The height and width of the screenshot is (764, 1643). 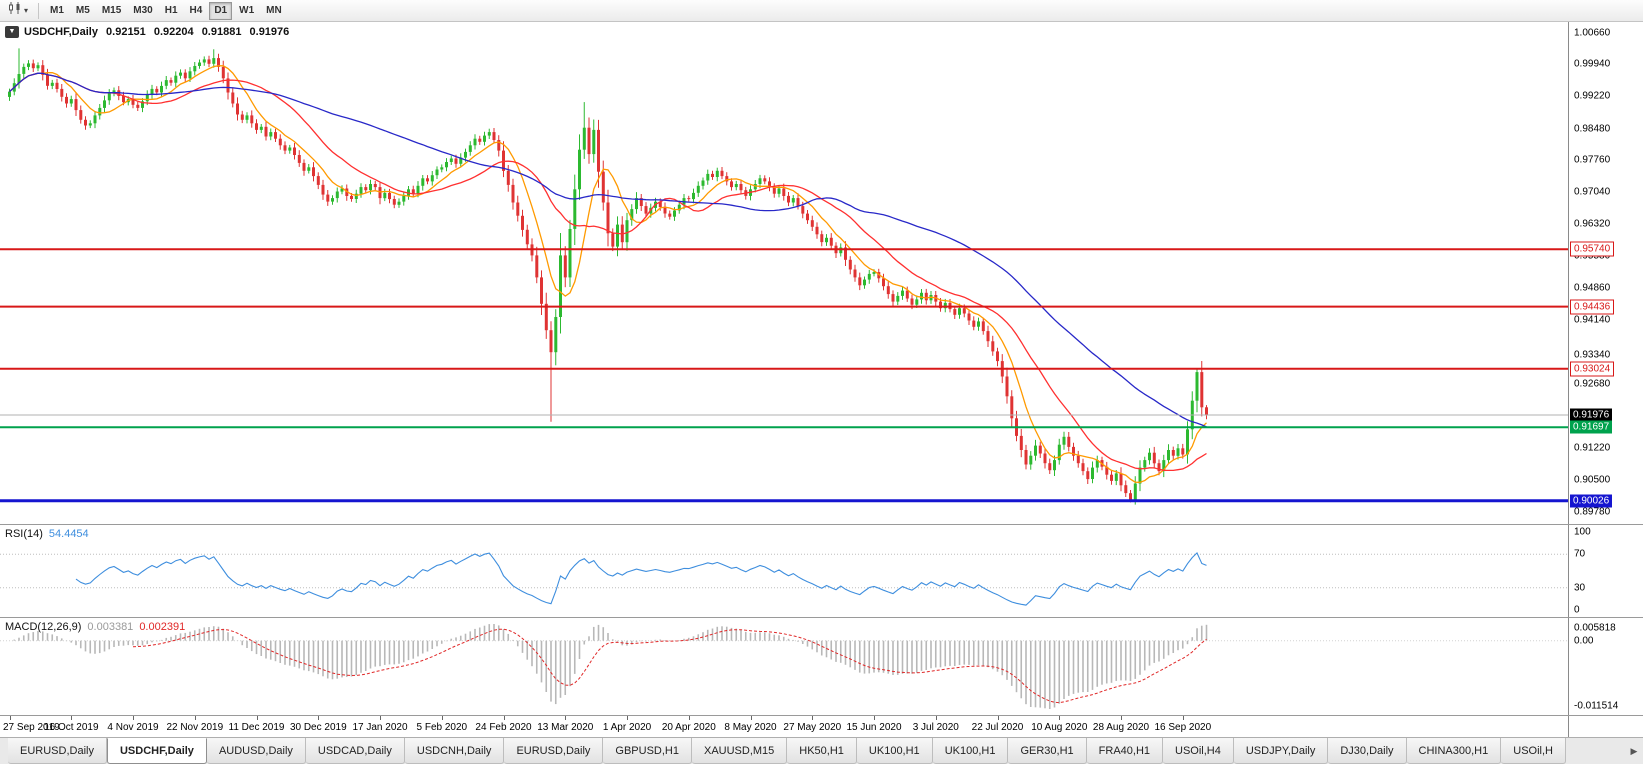 What do you see at coordinates (688, 727) in the screenshot?
I see `time-axis-label: 20 Apr 2020` at bounding box center [688, 727].